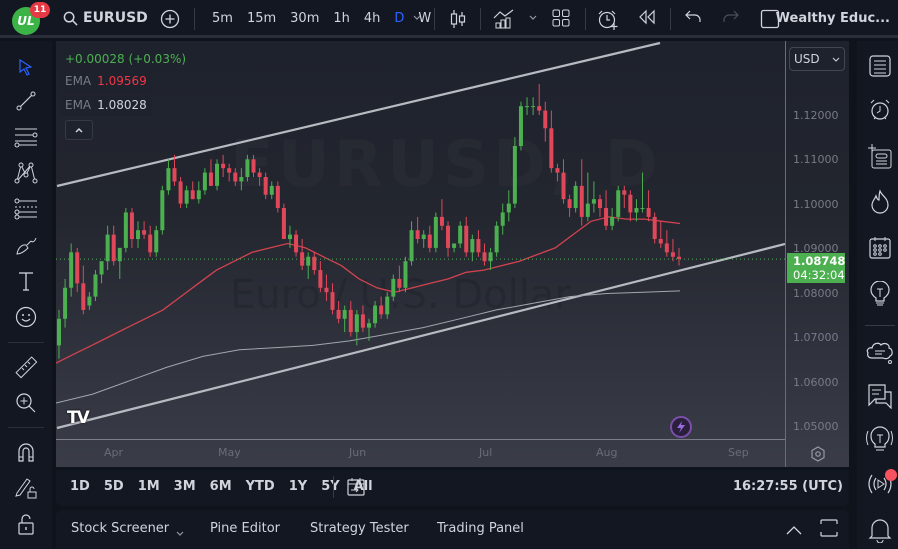 The height and width of the screenshot is (549, 898). I want to click on ema-slow-label: EMA, so click(78, 105).